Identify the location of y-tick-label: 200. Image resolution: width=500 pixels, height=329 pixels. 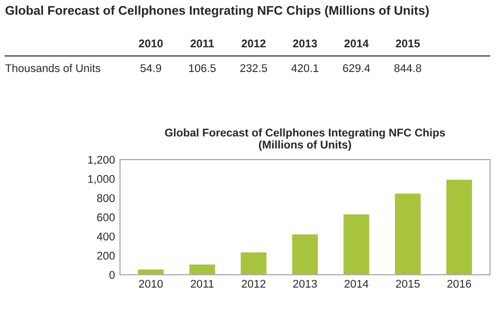
(106, 256).